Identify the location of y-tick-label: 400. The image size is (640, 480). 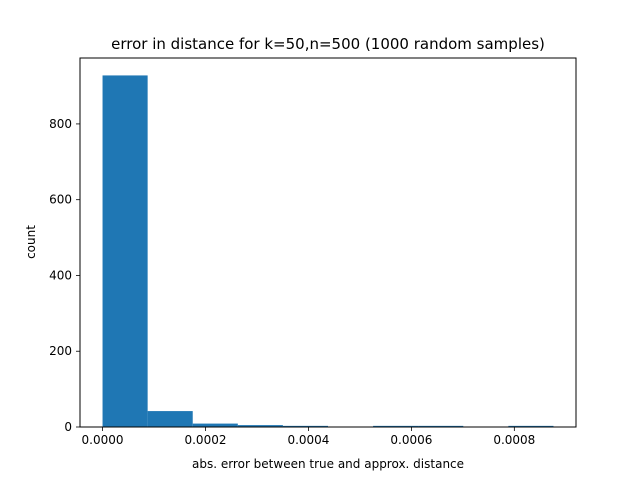
(60, 275).